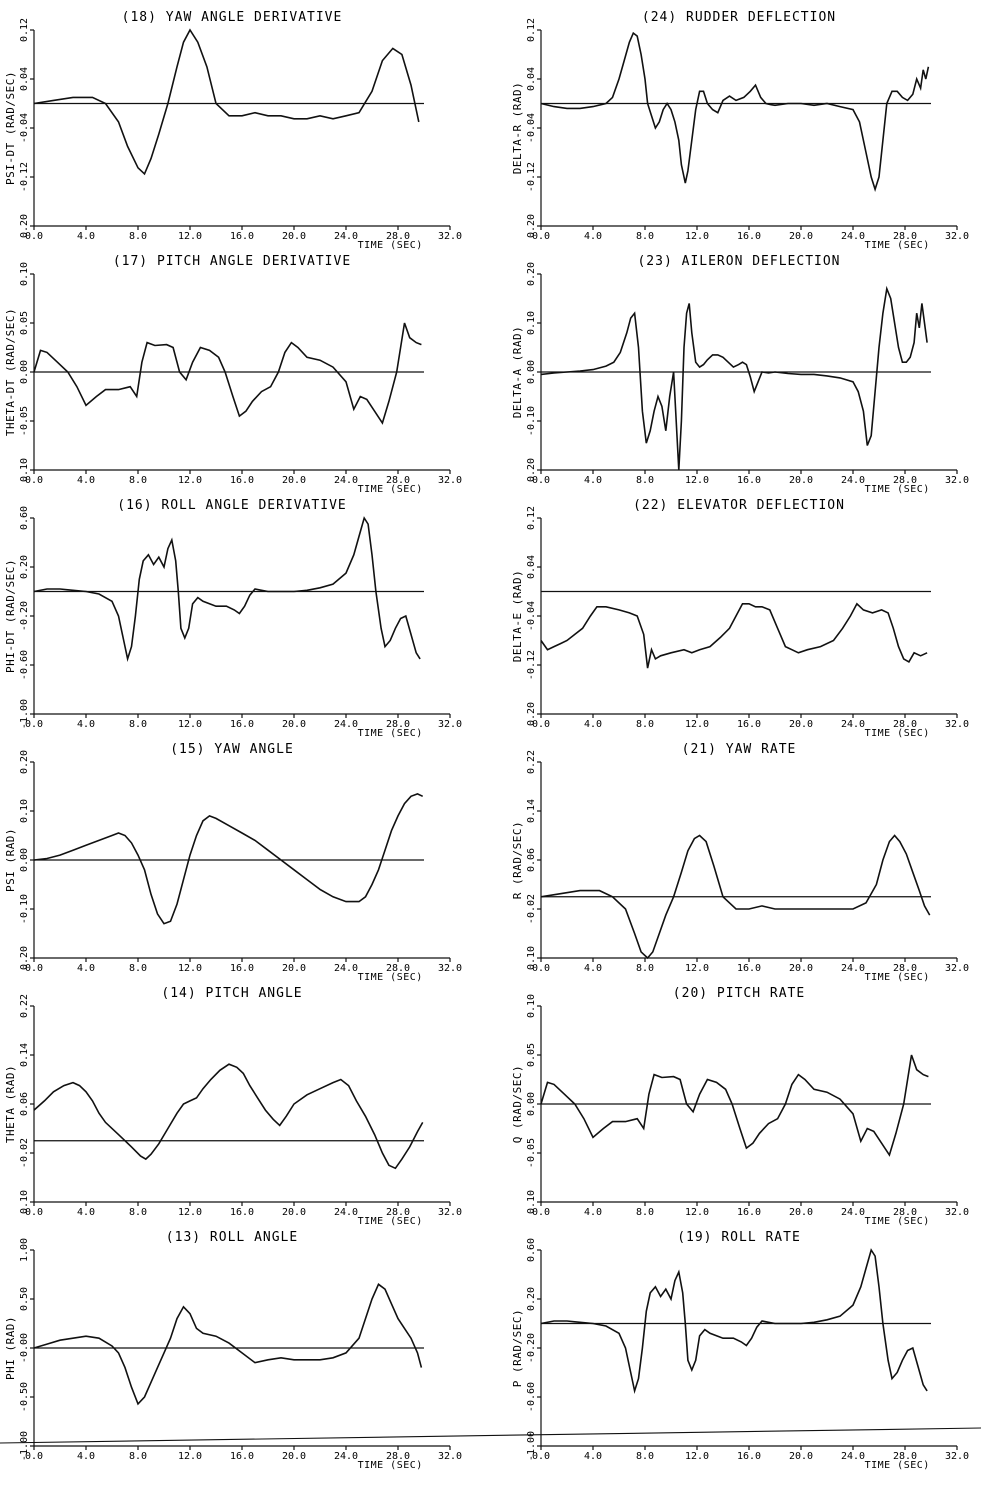 The height and width of the screenshot is (1497, 981). I want to click on y-tick-label-p17: 0.05, so click(24, 323).